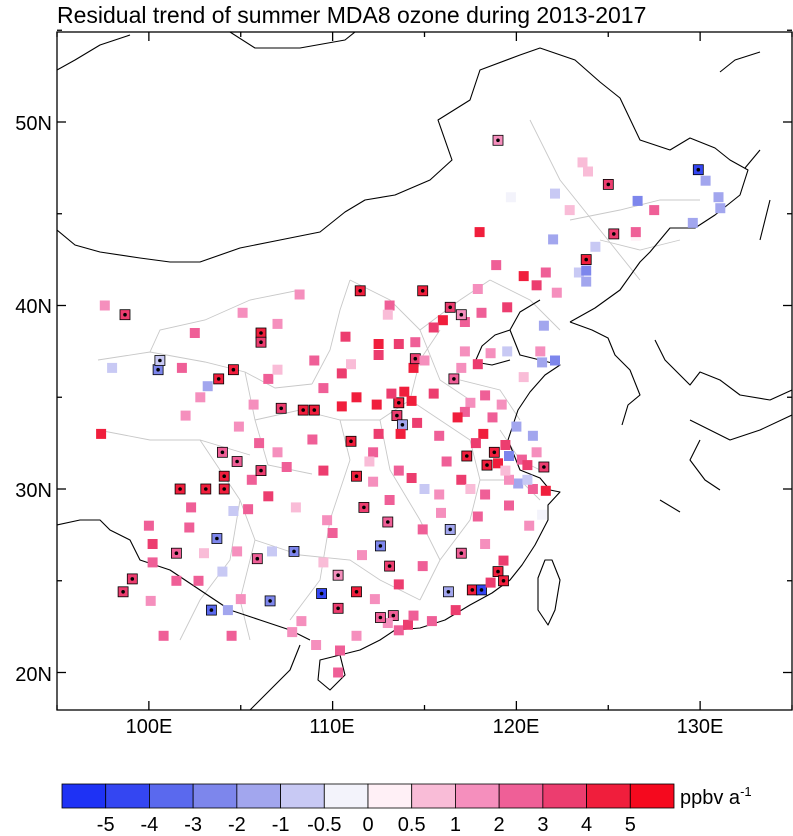 The height and width of the screenshot is (836, 793). I want to click on colorbar-tick-label: -4, so click(150, 825).